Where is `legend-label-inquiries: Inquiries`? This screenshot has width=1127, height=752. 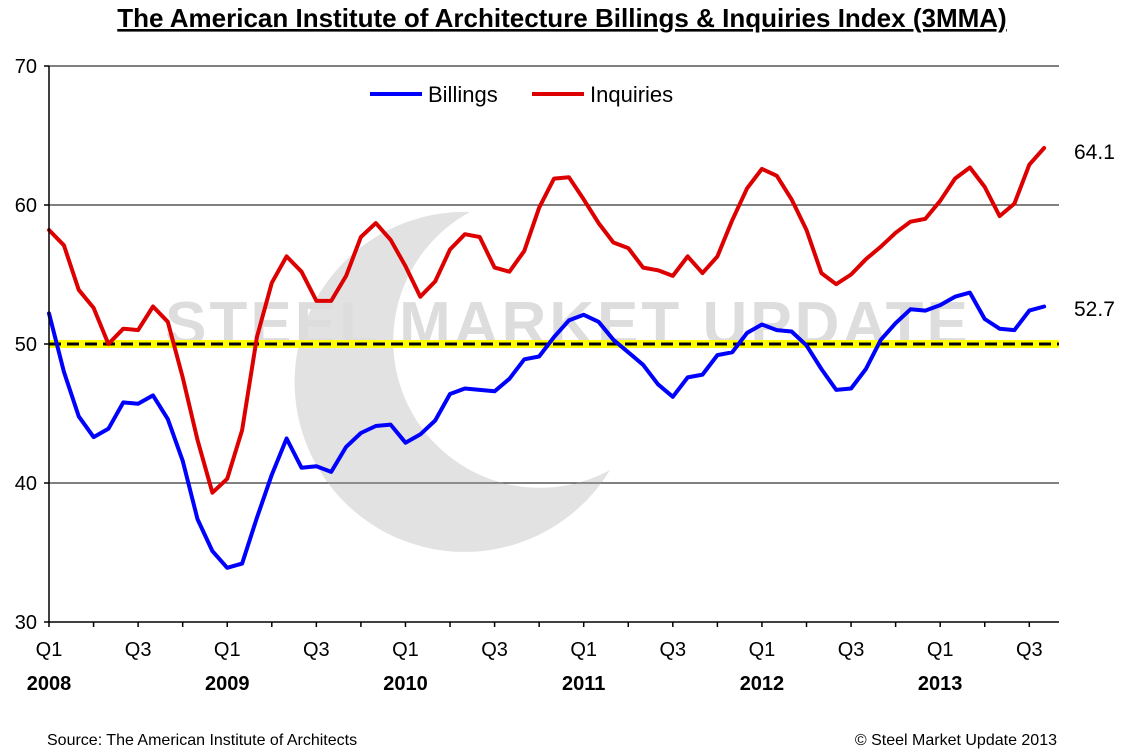
legend-label-inquiries: Inquiries is located at coordinates (631, 94).